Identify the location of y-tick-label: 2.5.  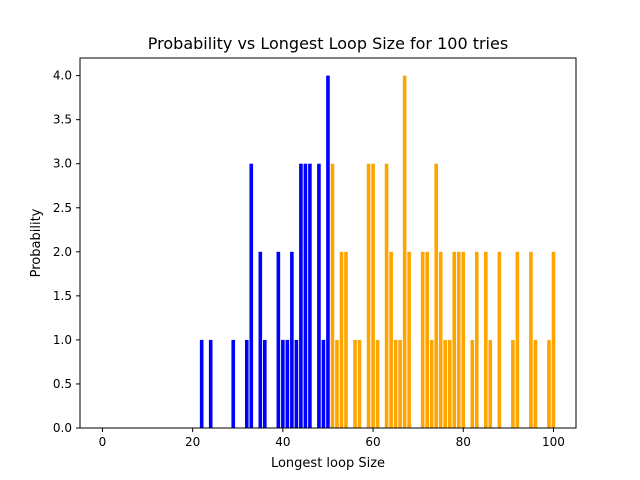
(62, 208).